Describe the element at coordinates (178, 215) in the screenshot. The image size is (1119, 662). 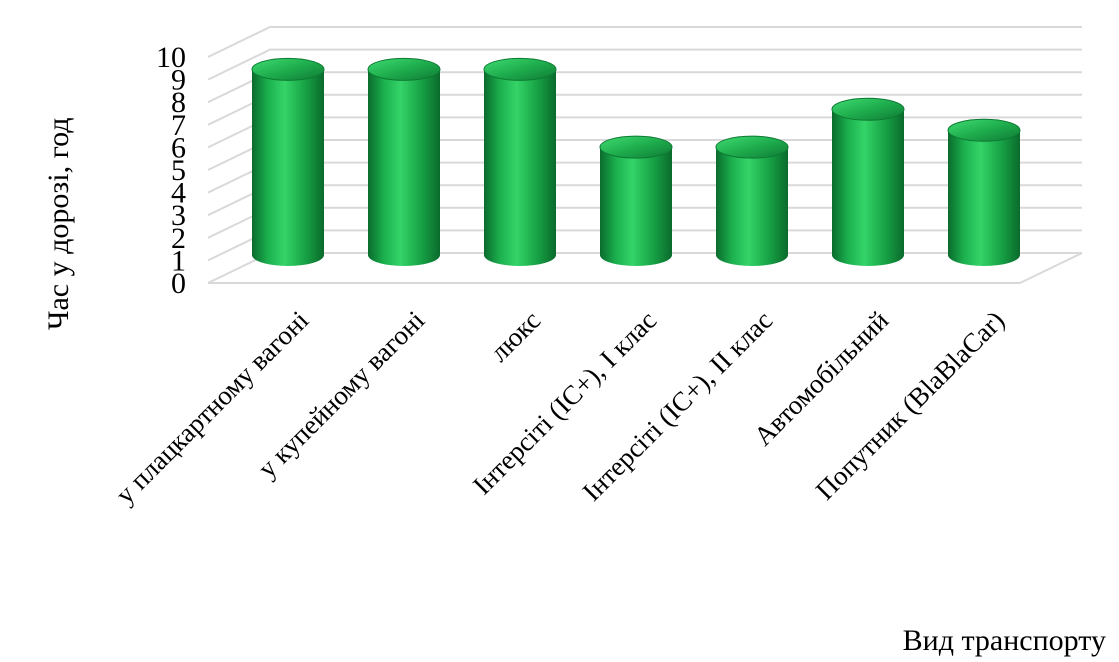
I see `y-tick-label: 3` at that location.